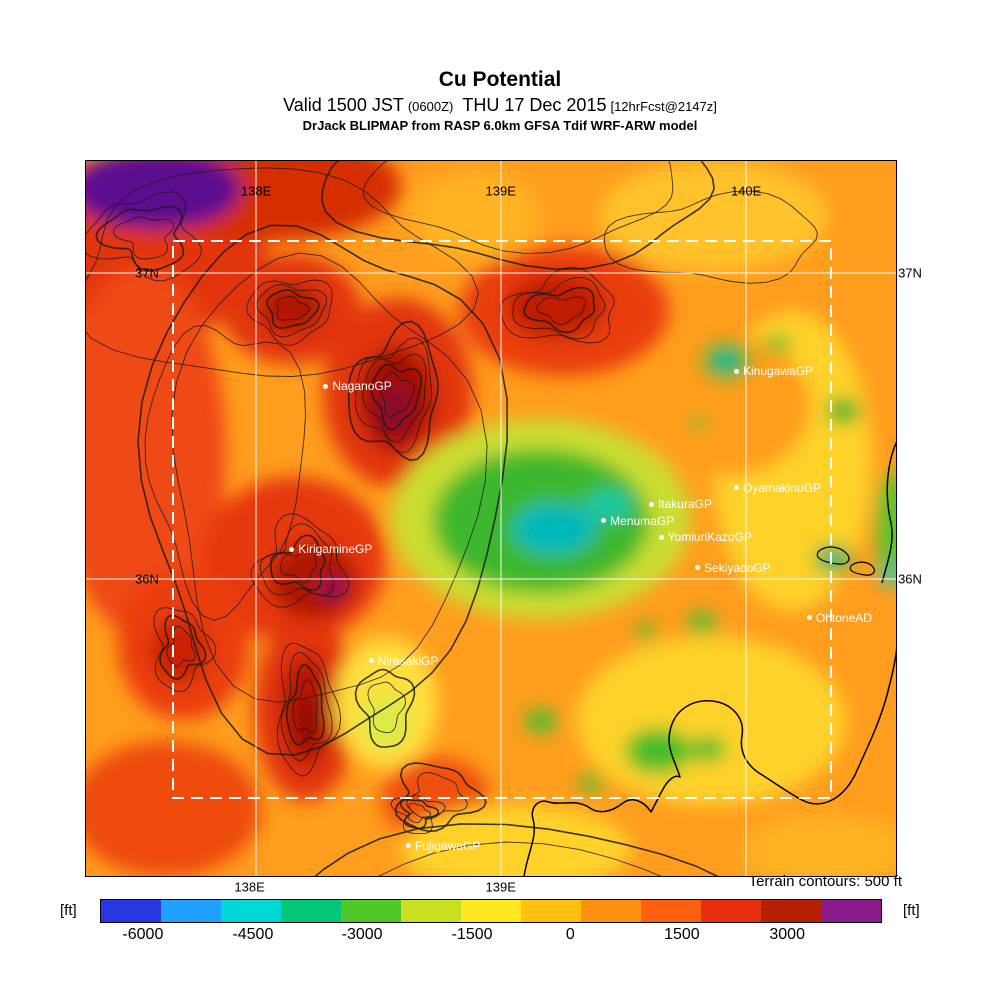 Image resolution: width=1000 pixels, height=1000 pixels. What do you see at coordinates (500, 191) in the screenshot?
I see `lon-label-top: 139E` at bounding box center [500, 191].